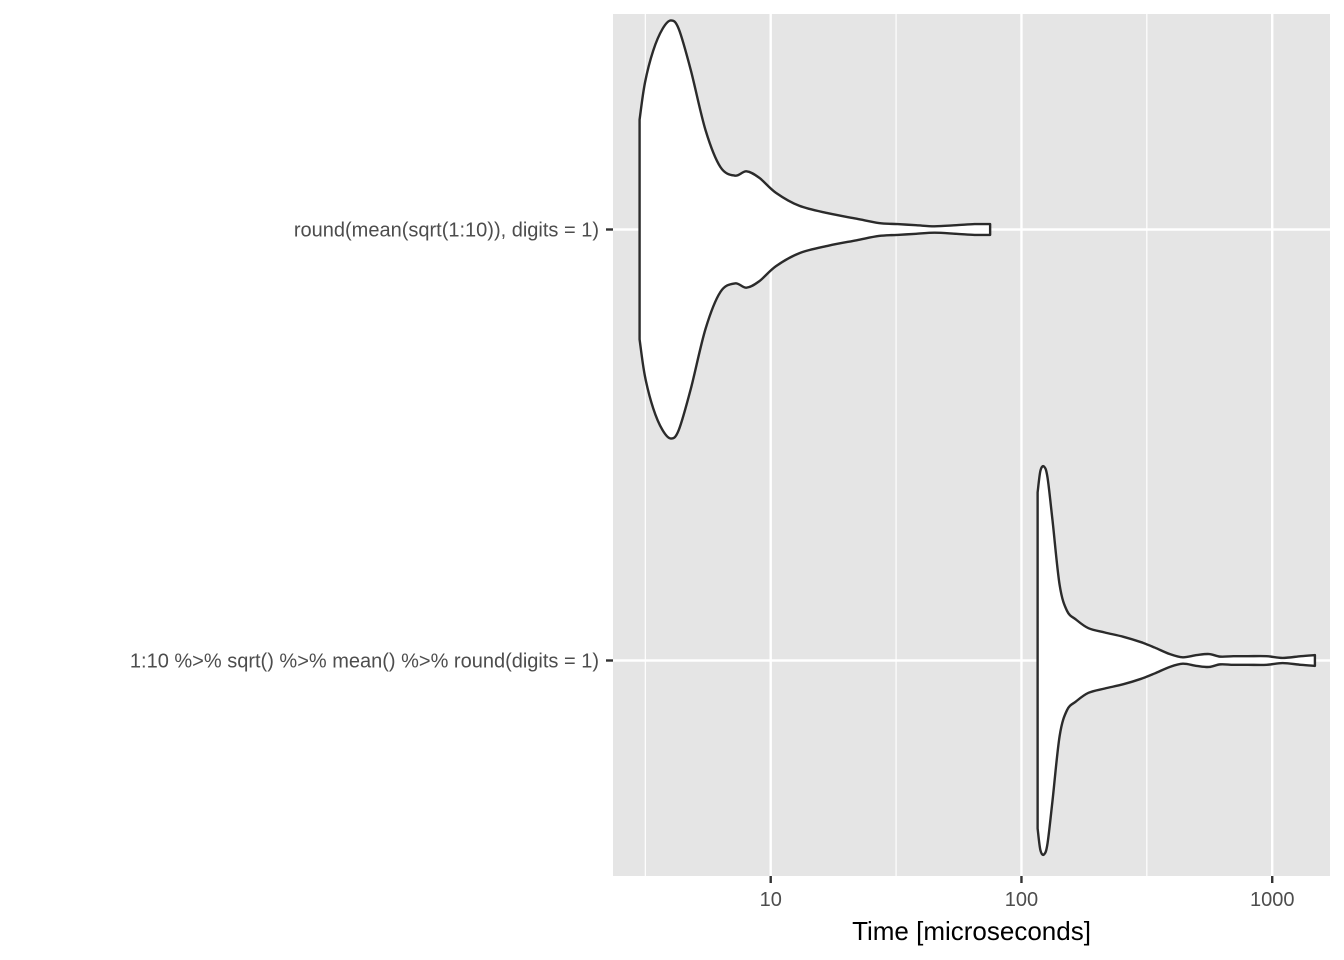  I want to click on y-tick-label-0: round(mean(sqrt(1:10)), digits = 1), so click(446, 231).